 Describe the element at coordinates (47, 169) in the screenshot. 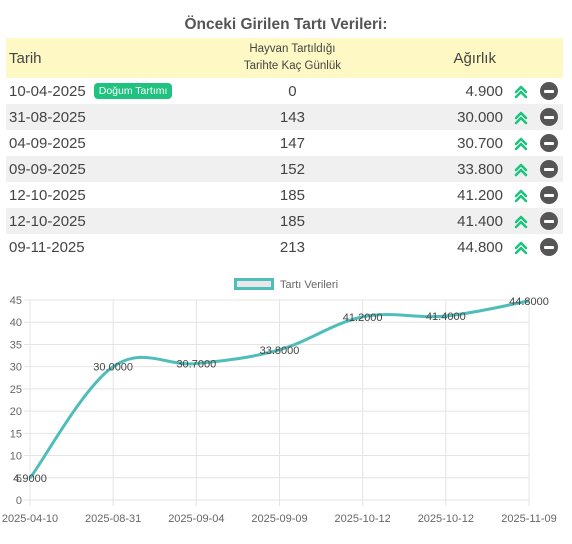

I see `date-text: 09-09-2025` at that location.